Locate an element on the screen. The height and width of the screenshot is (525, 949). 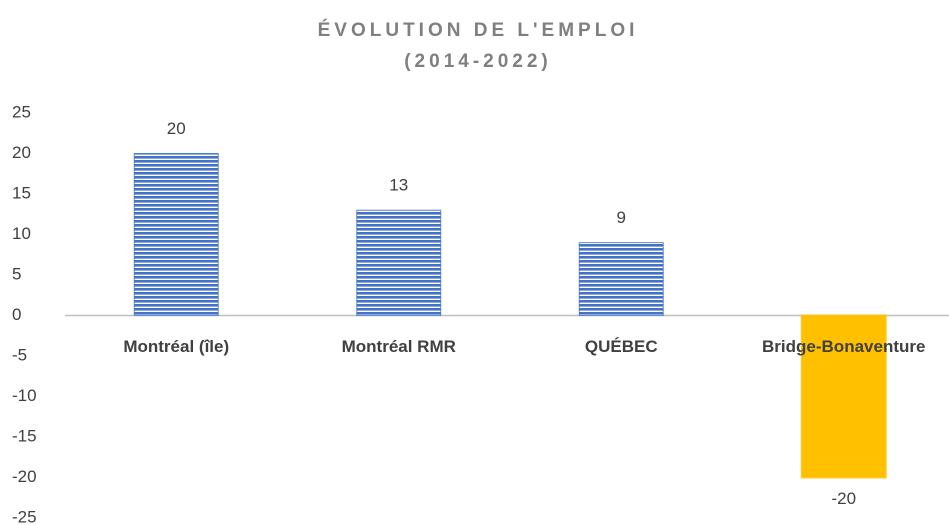
chart-subtitle: (2014-2022) is located at coordinates (478, 61).